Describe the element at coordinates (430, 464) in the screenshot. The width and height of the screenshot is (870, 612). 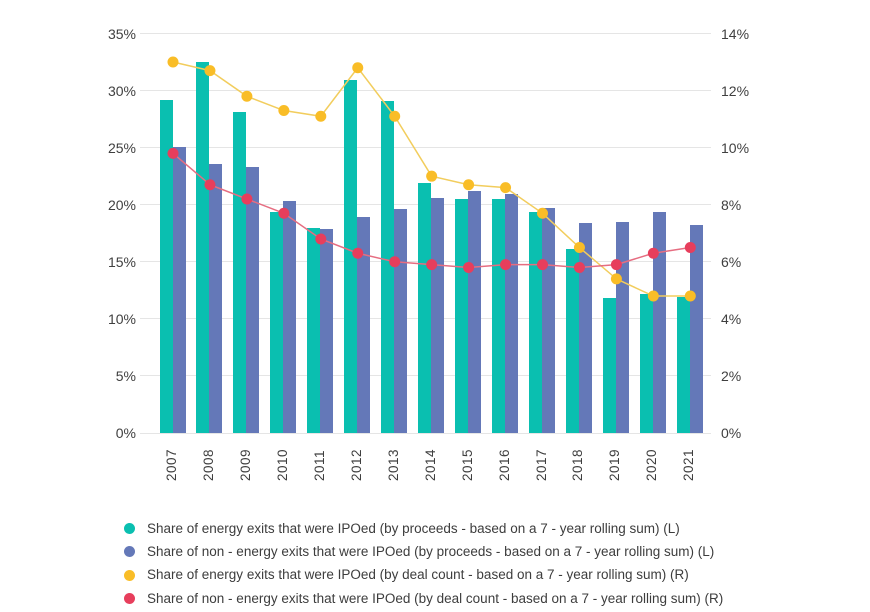
I see `x-axis-label-2014: 2014` at that location.